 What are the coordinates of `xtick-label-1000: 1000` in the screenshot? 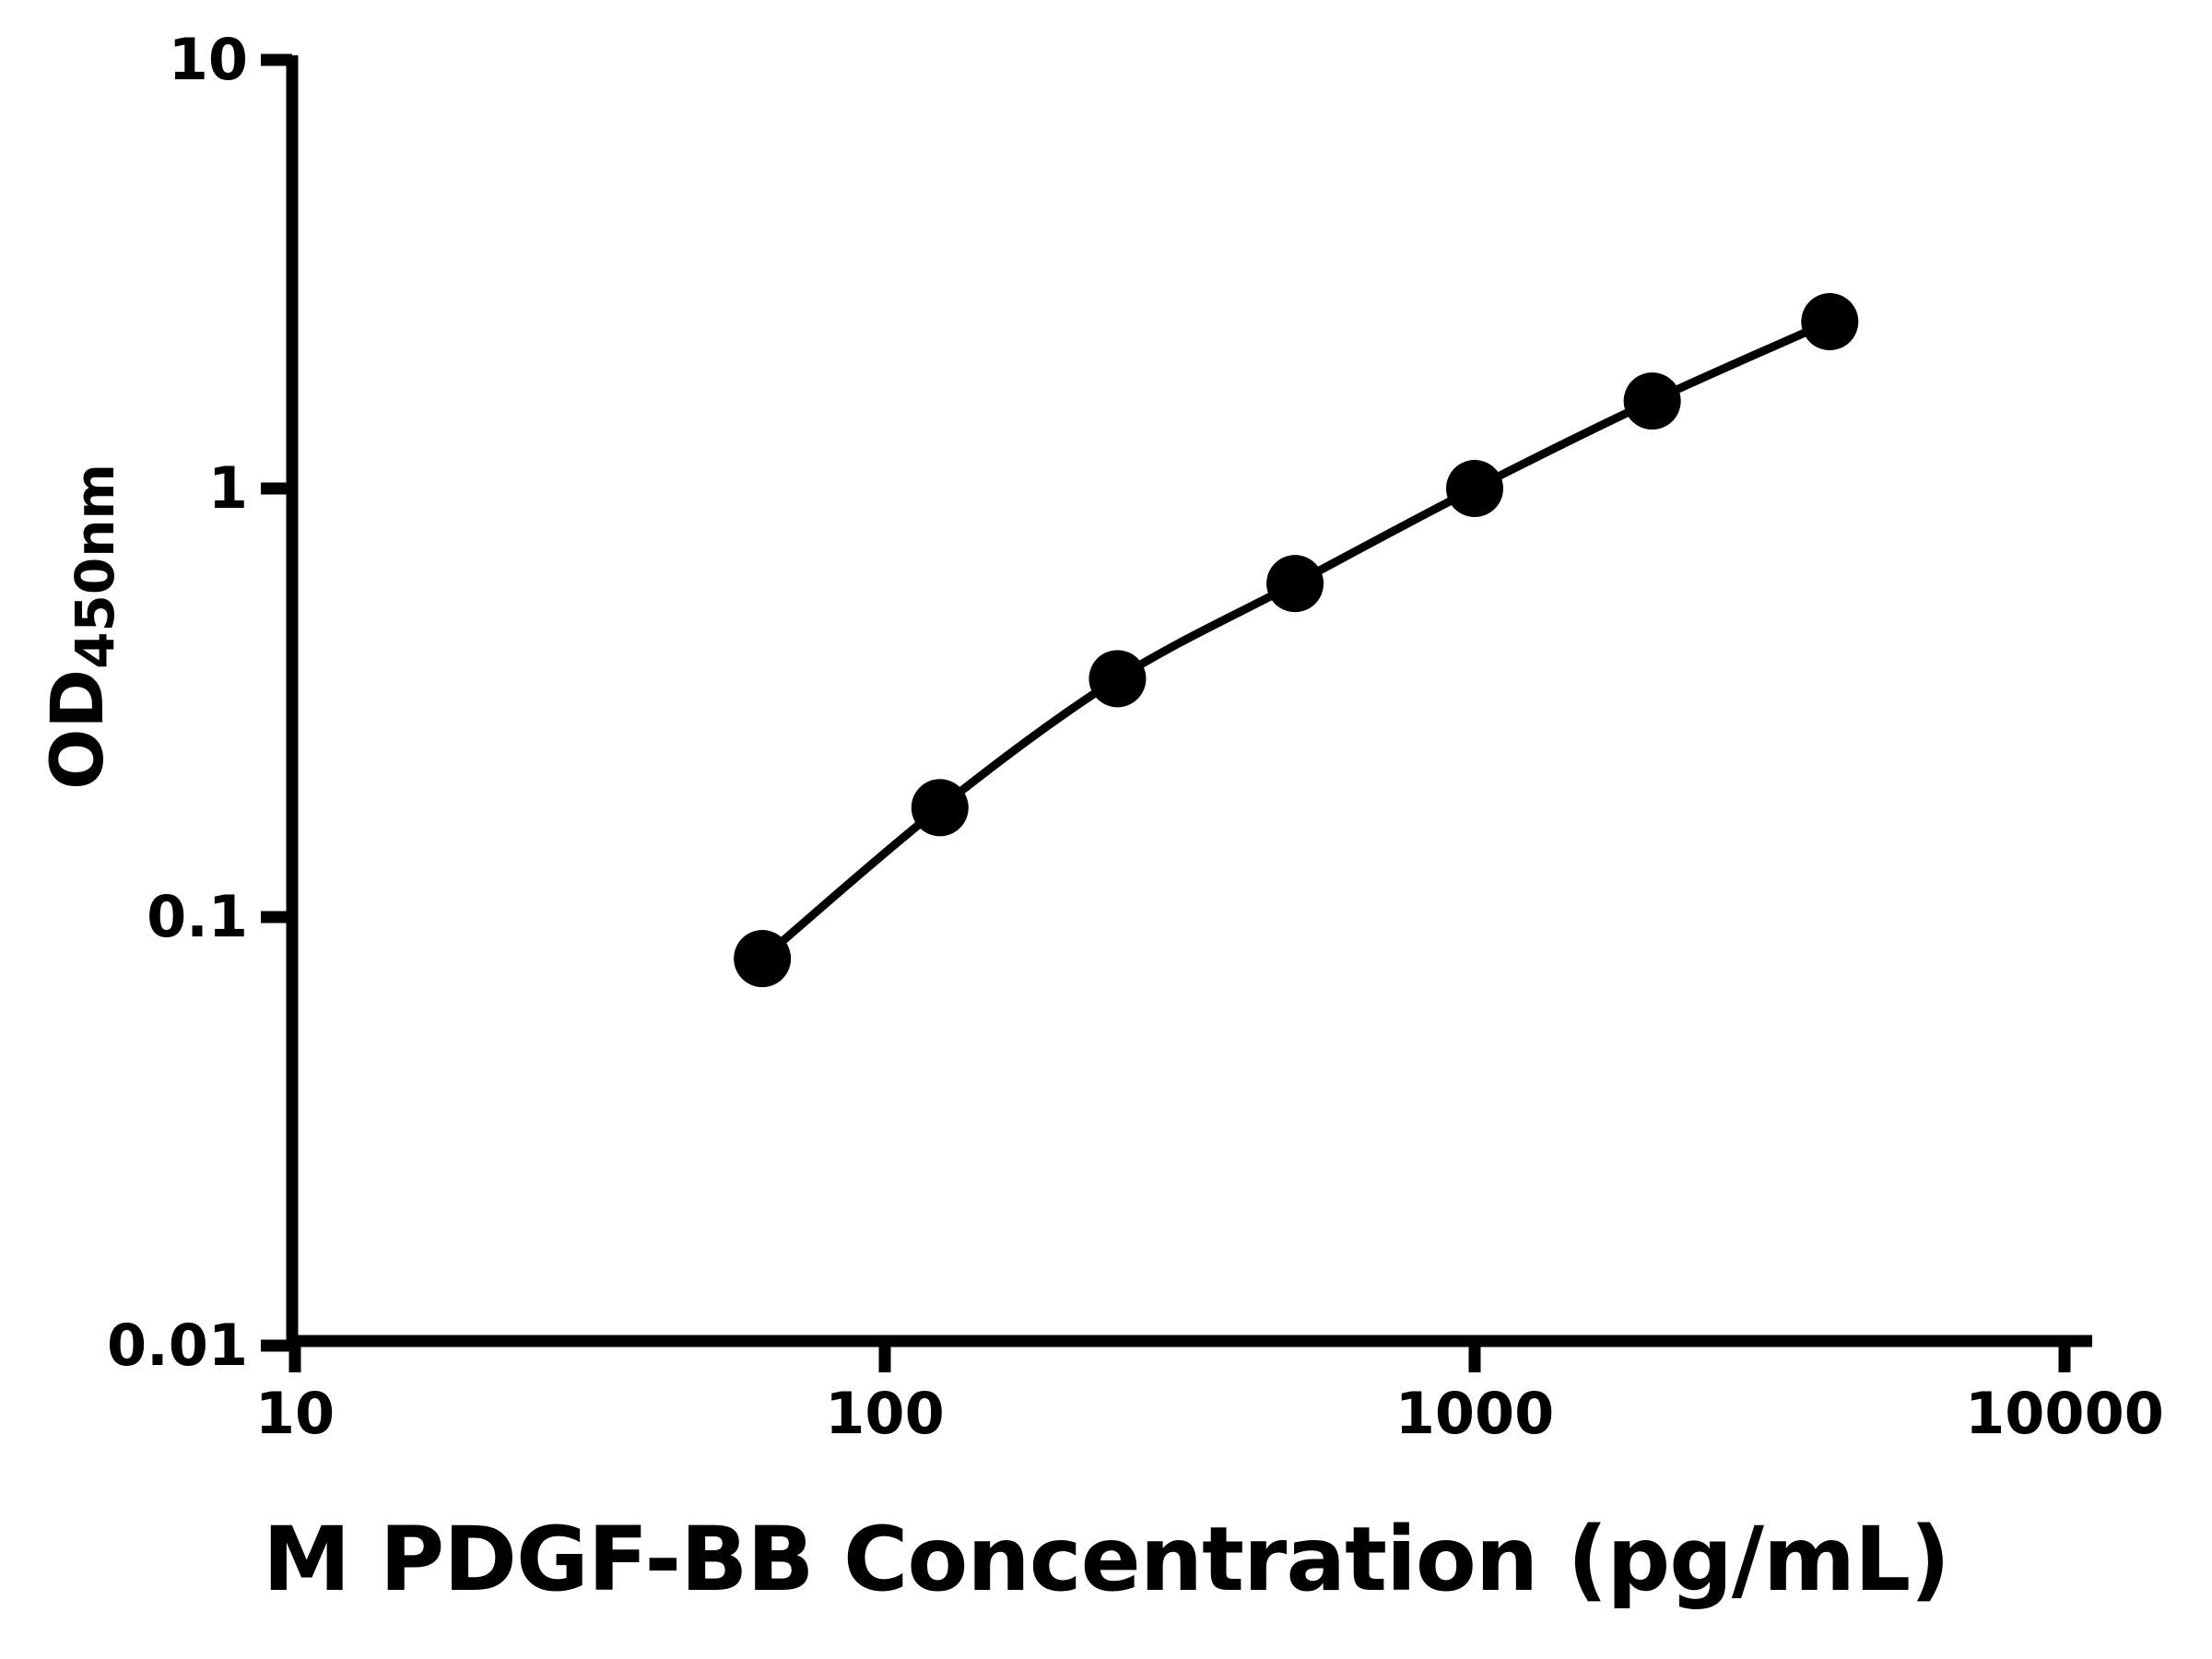 It's located at (1474, 1413).